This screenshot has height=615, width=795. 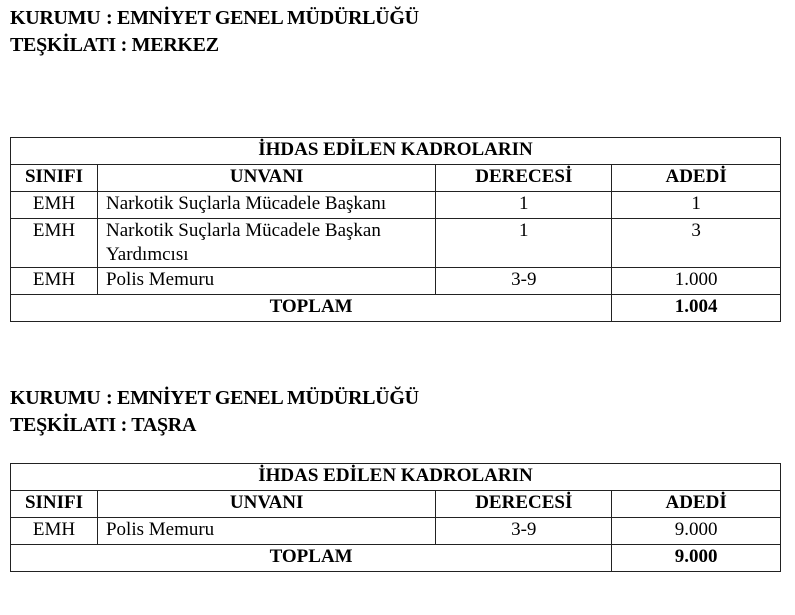 What do you see at coordinates (696, 308) in the screenshot?
I see `total-value: 1.004` at bounding box center [696, 308].